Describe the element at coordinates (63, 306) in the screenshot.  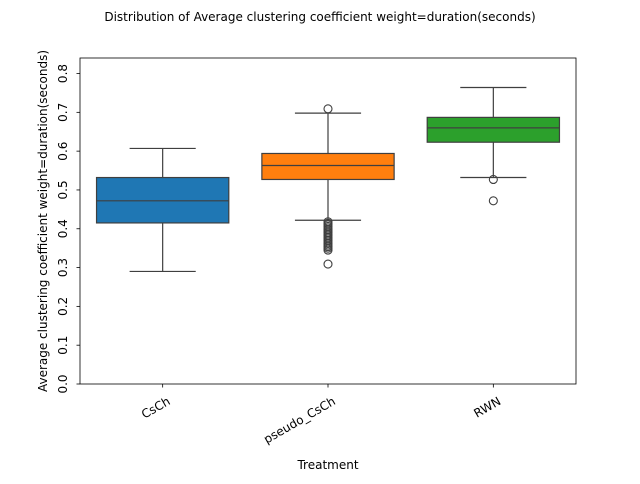
I see `y-tick-label: 0.2` at that location.